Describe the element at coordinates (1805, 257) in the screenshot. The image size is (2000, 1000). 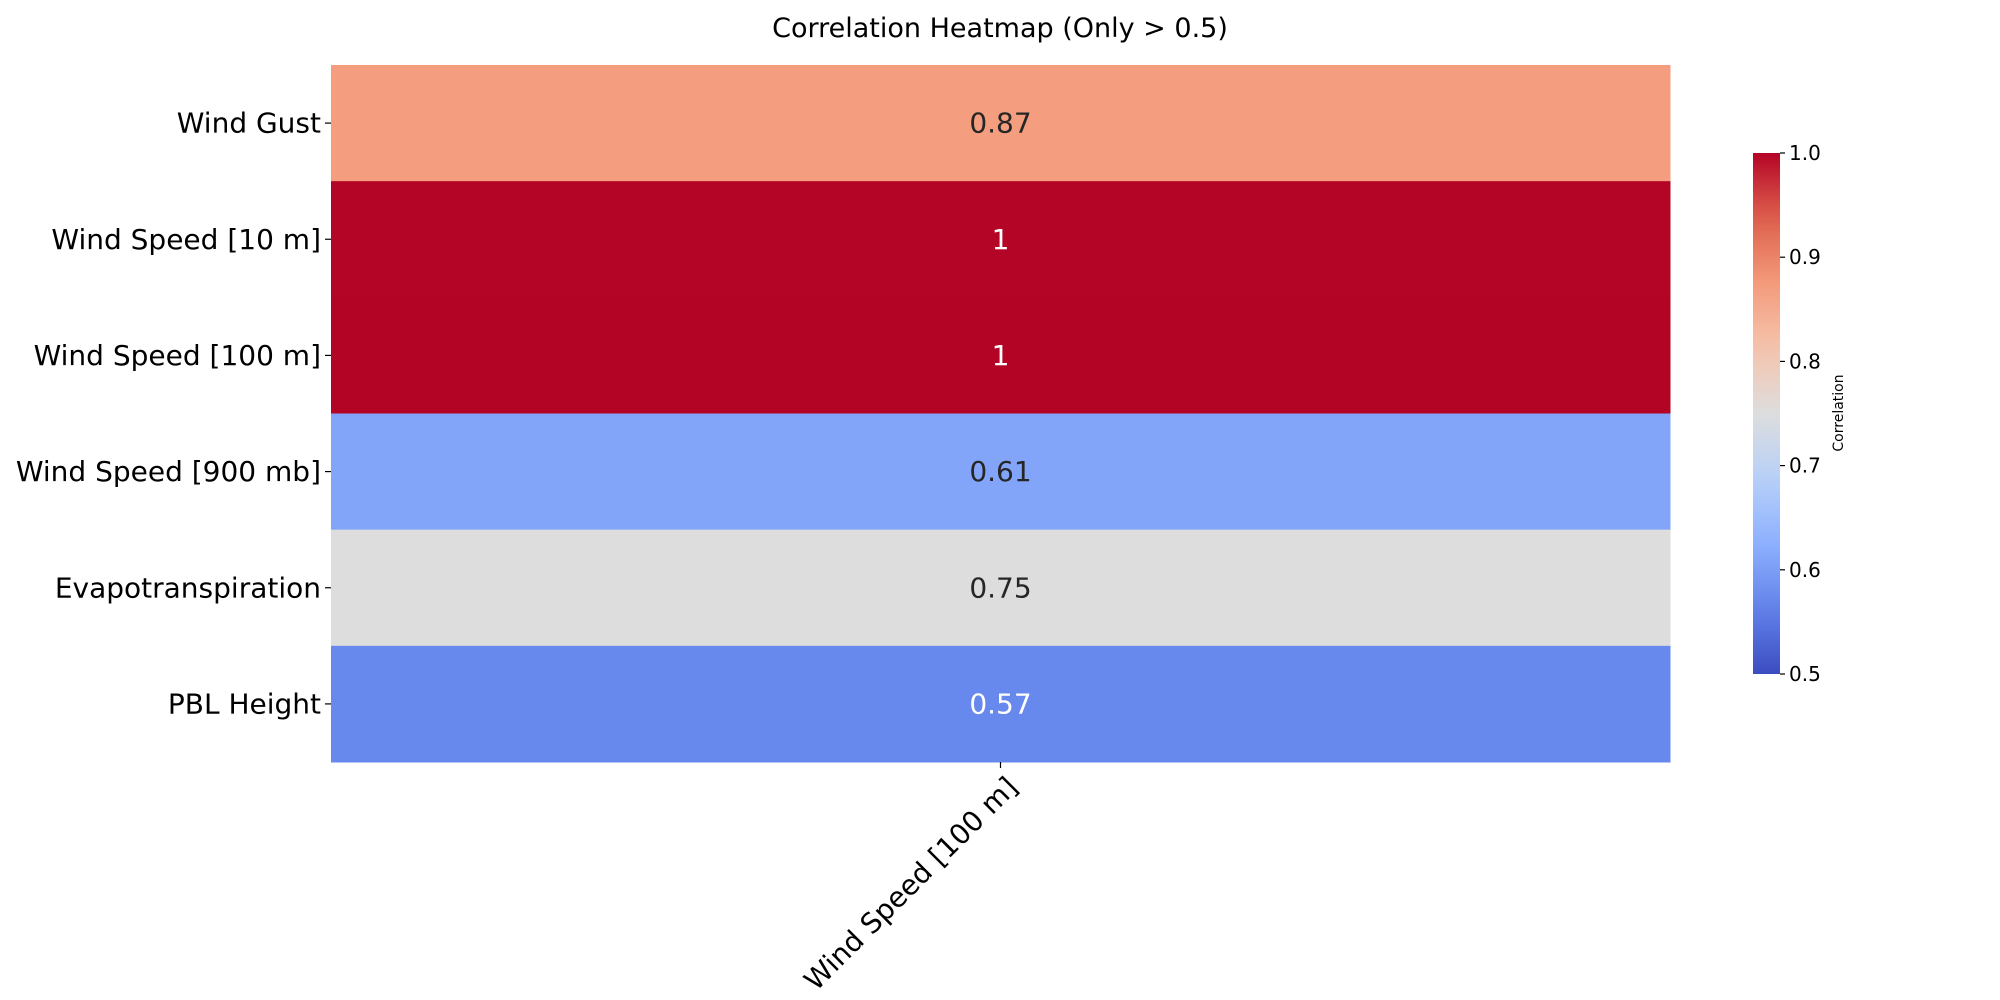
I see `colorbar-tick-label: 0.9` at that location.